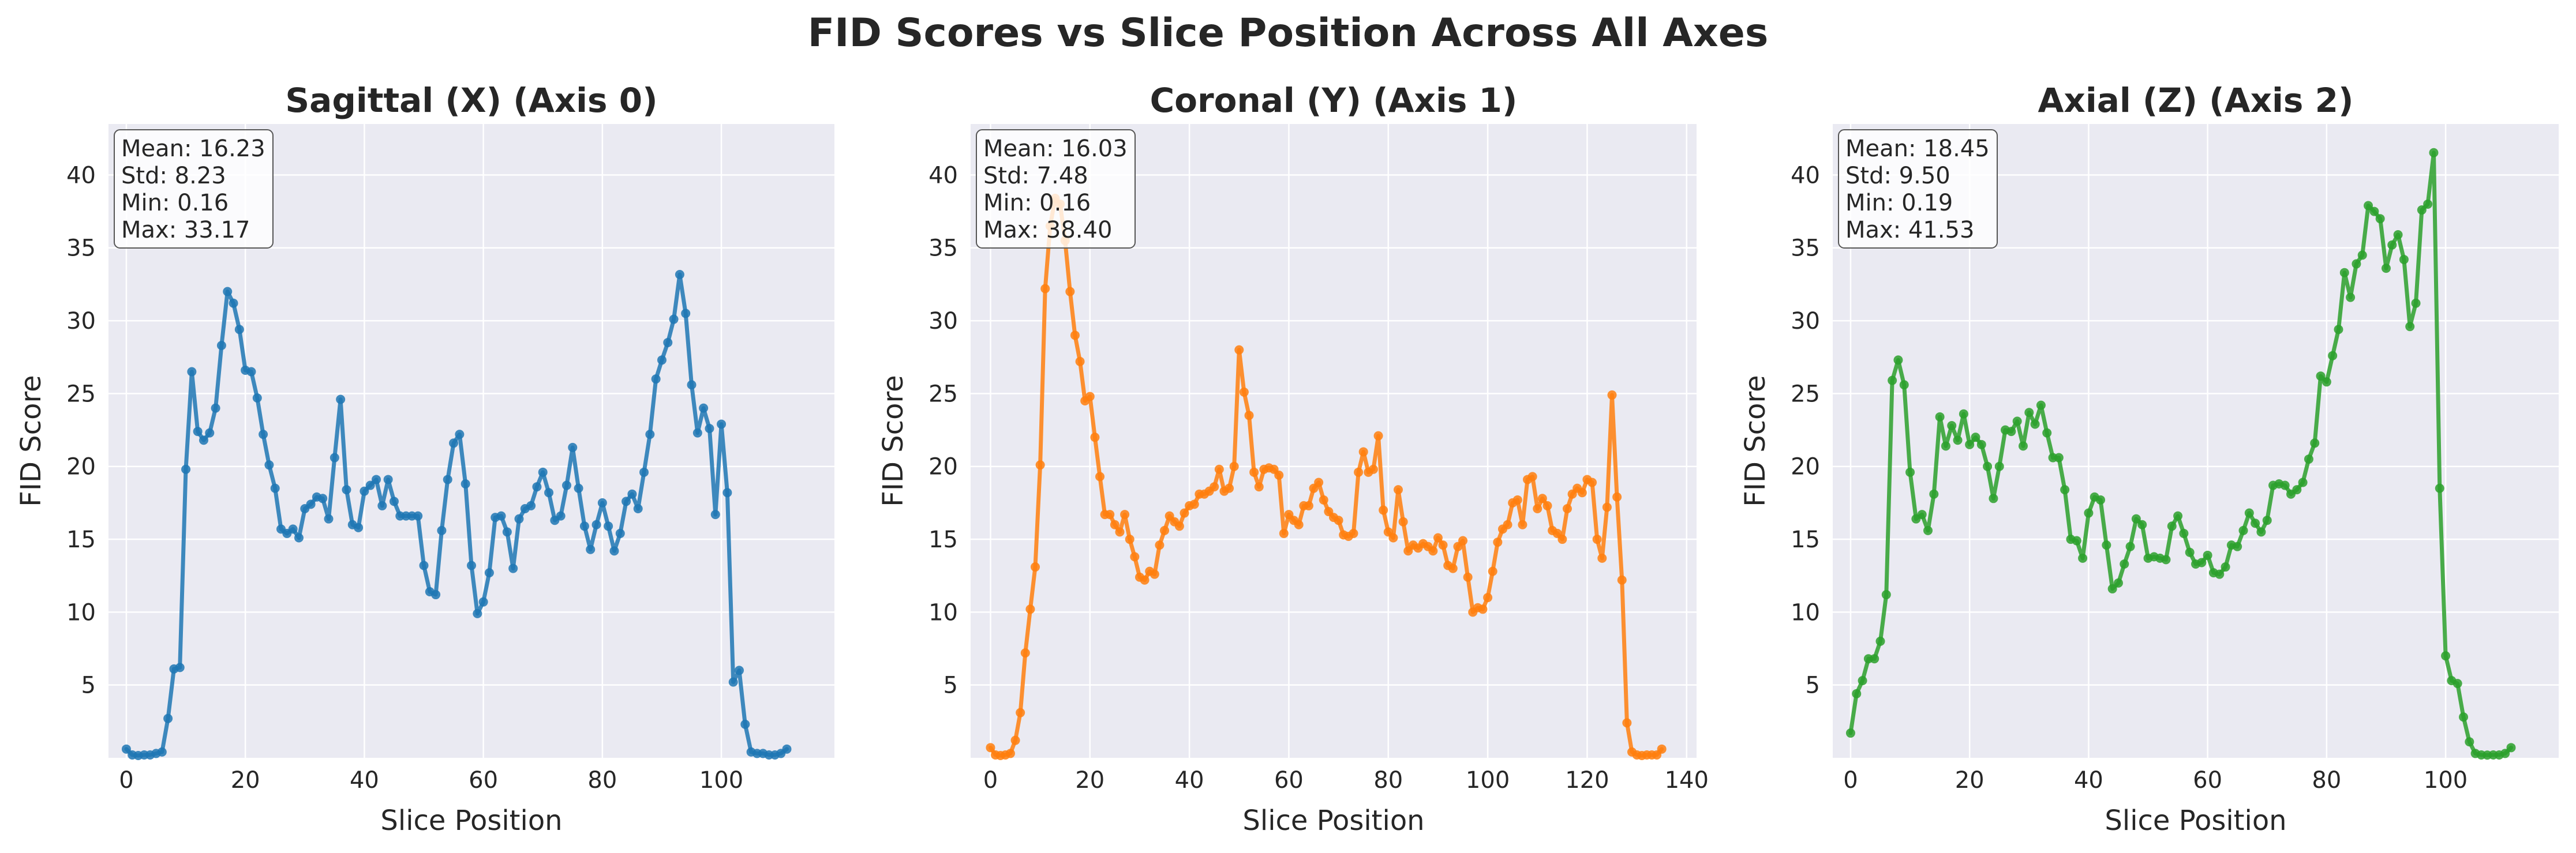 The image size is (2576, 853). Describe the element at coordinates (1047, 230) in the screenshot. I see `stats-line: Max: 38.40` at that location.